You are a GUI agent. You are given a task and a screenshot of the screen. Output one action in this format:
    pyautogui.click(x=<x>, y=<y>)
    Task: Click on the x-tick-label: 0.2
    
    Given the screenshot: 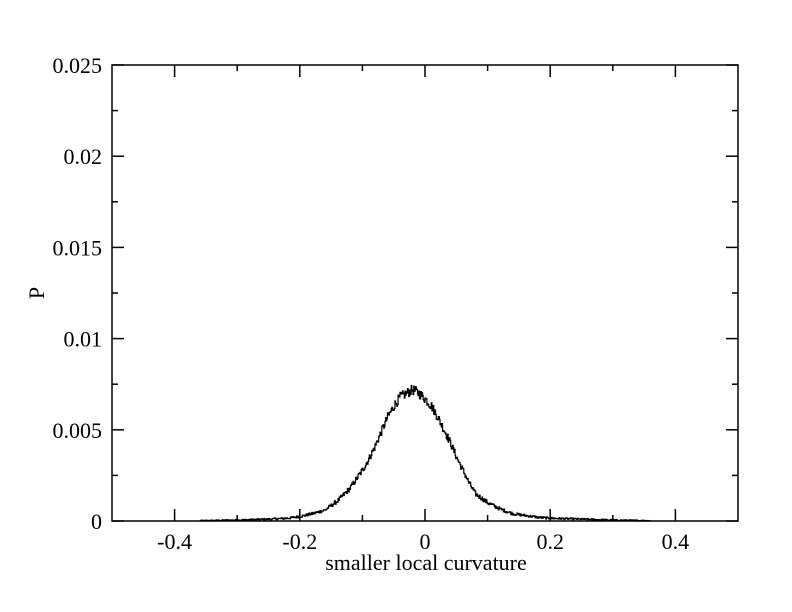 What is the action you would take?
    pyautogui.click(x=550, y=541)
    